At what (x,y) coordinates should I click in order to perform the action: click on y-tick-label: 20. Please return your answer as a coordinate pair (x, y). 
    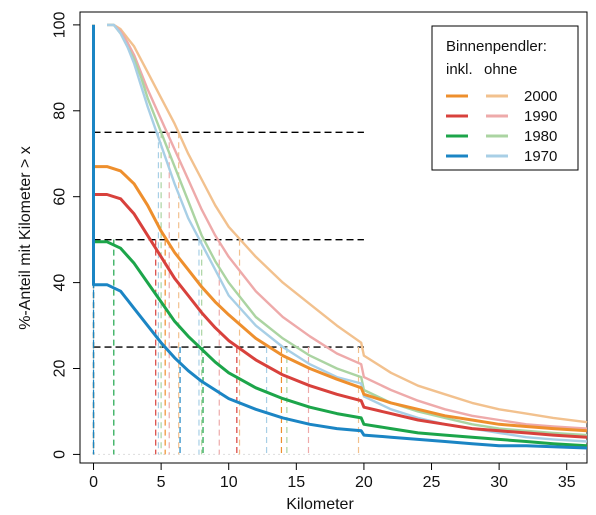
    Looking at the image, I should click on (60, 369).